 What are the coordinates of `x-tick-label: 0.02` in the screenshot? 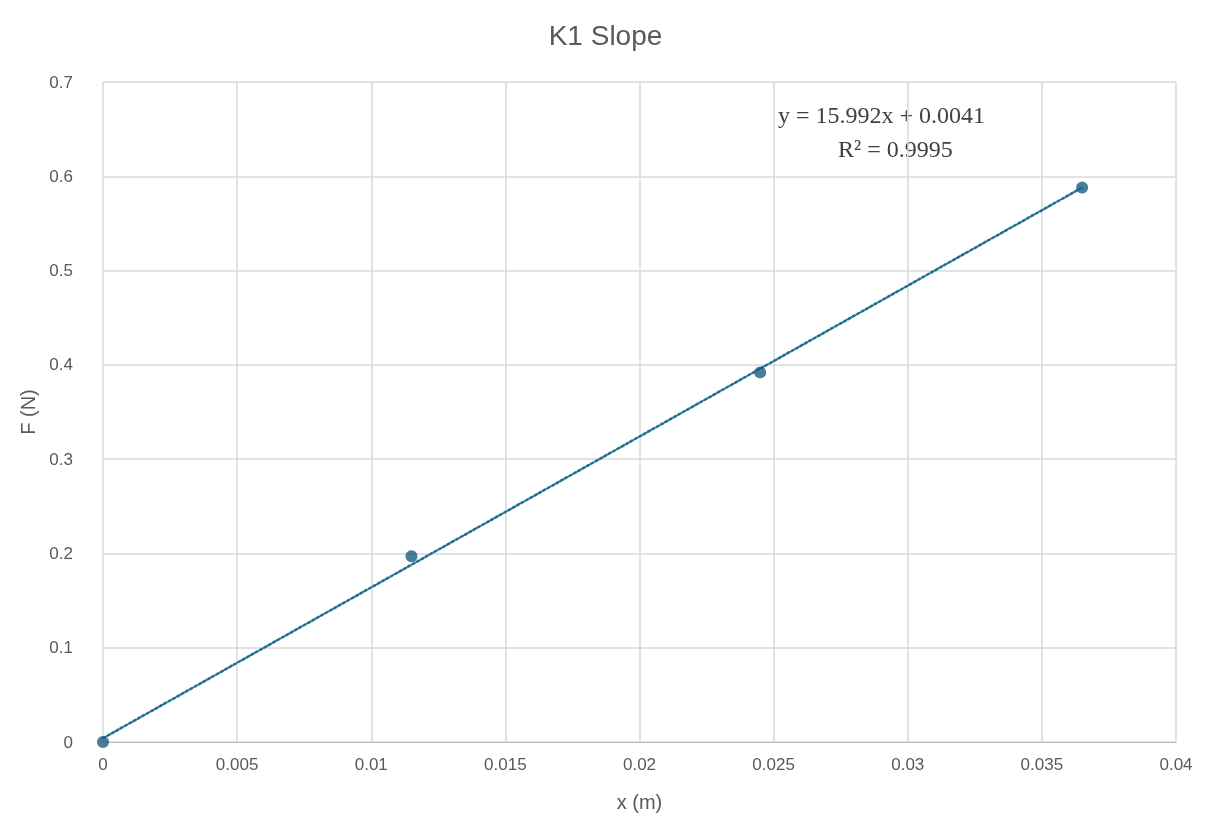 It's located at (639, 764).